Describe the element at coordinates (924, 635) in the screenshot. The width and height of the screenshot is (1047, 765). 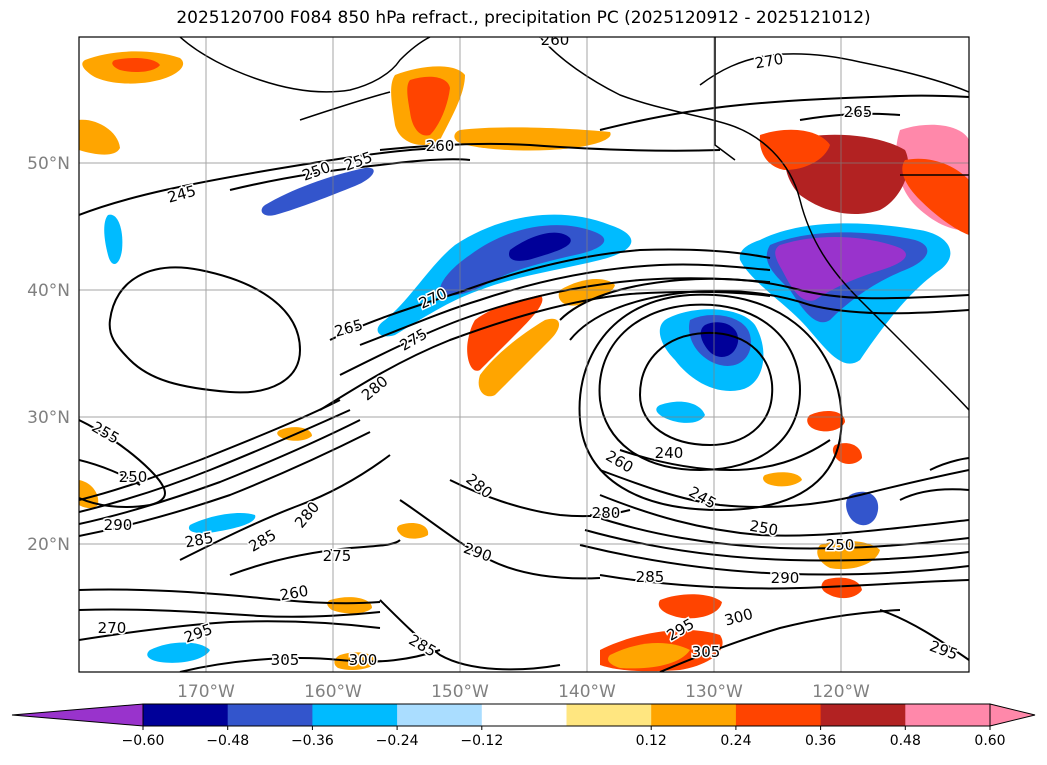
I see `contour-295-southeast` at that location.